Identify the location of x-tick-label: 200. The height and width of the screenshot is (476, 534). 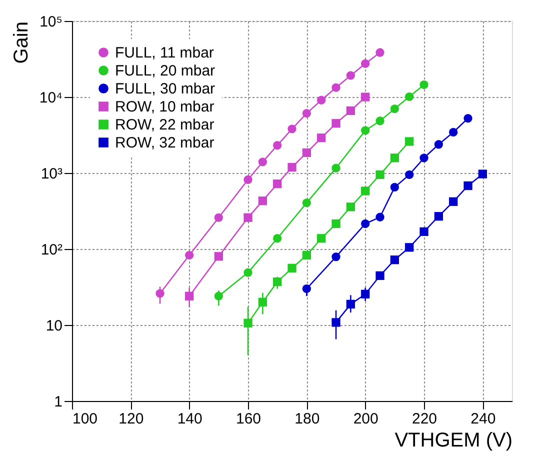
(365, 419).